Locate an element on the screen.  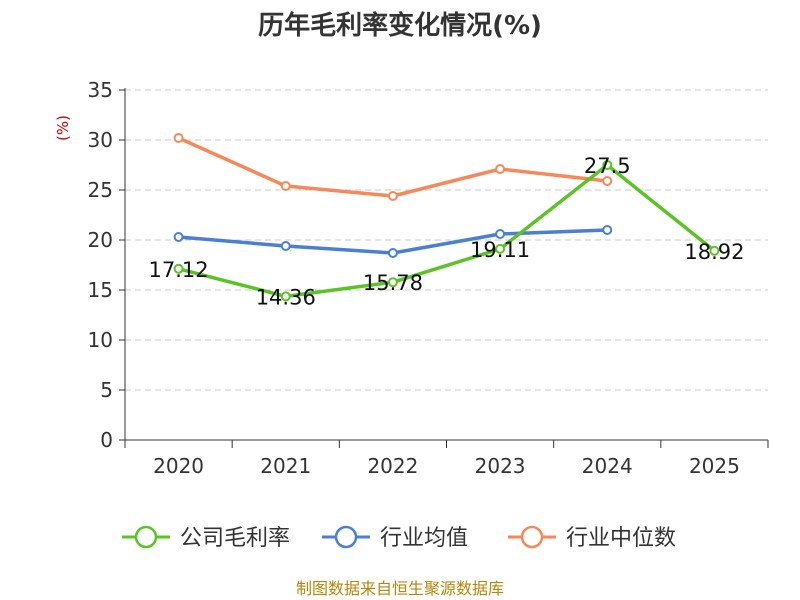
chart-title: 历年毛利率变化情况(%) is located at coordinates (400, 25).